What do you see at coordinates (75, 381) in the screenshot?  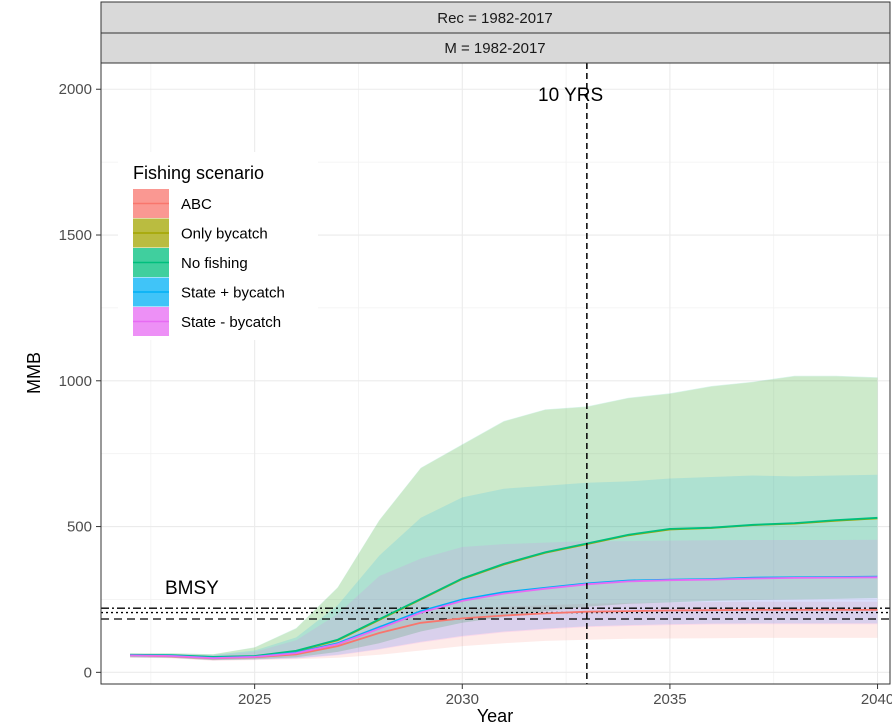 I see `y-tick-label: 1000` at bounding box center [75, 381].